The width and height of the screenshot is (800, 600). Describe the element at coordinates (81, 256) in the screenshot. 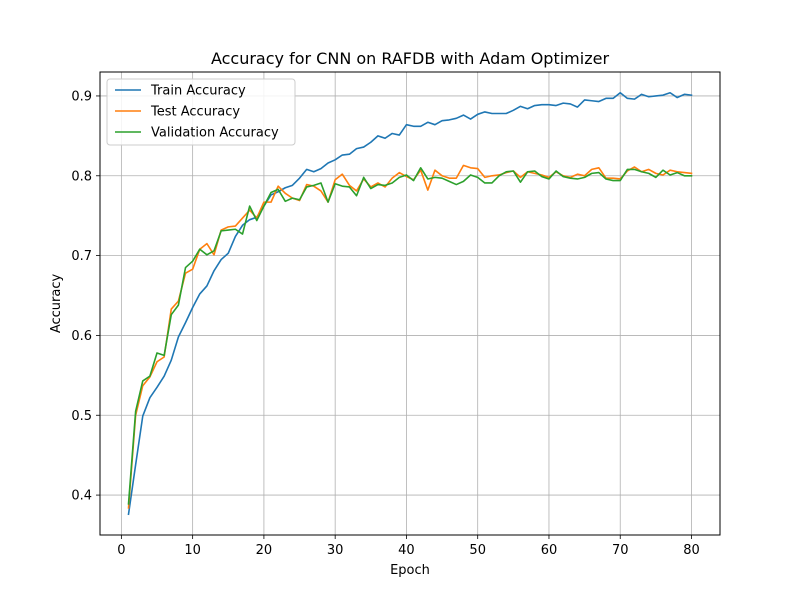

I see `y-tick-label: 0.7` at that location.